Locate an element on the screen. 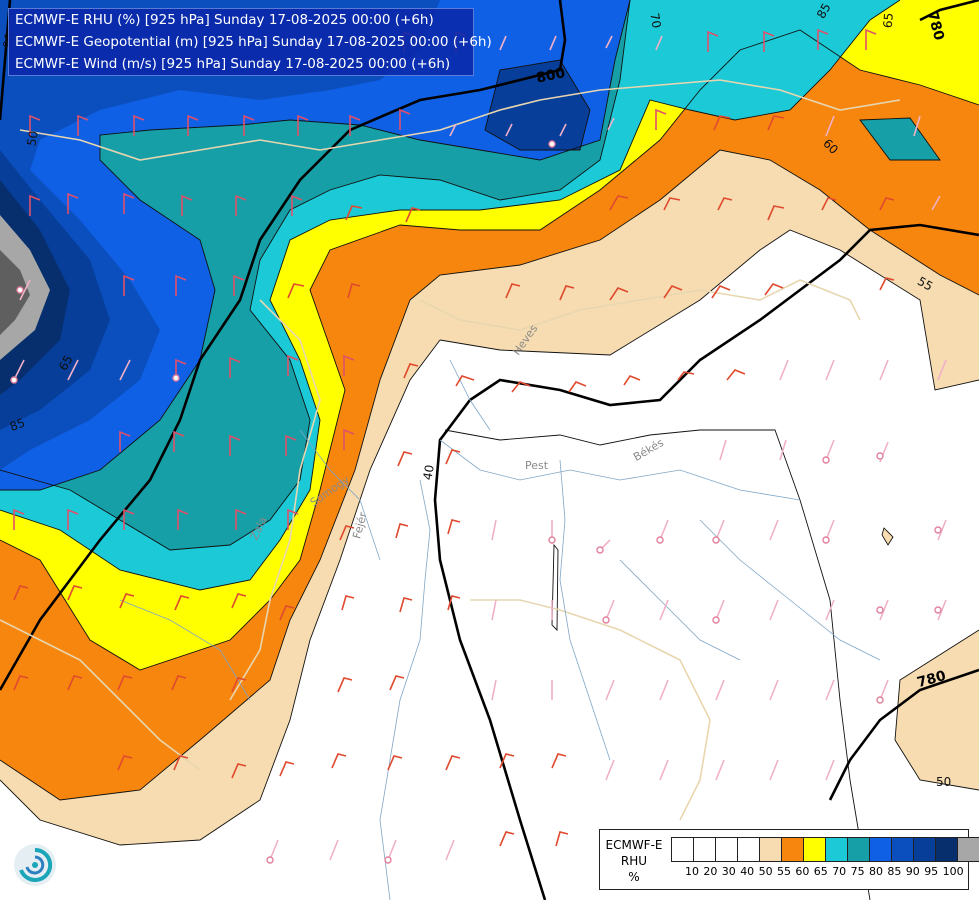  rhu-spot is located at coordinates (887, 536).